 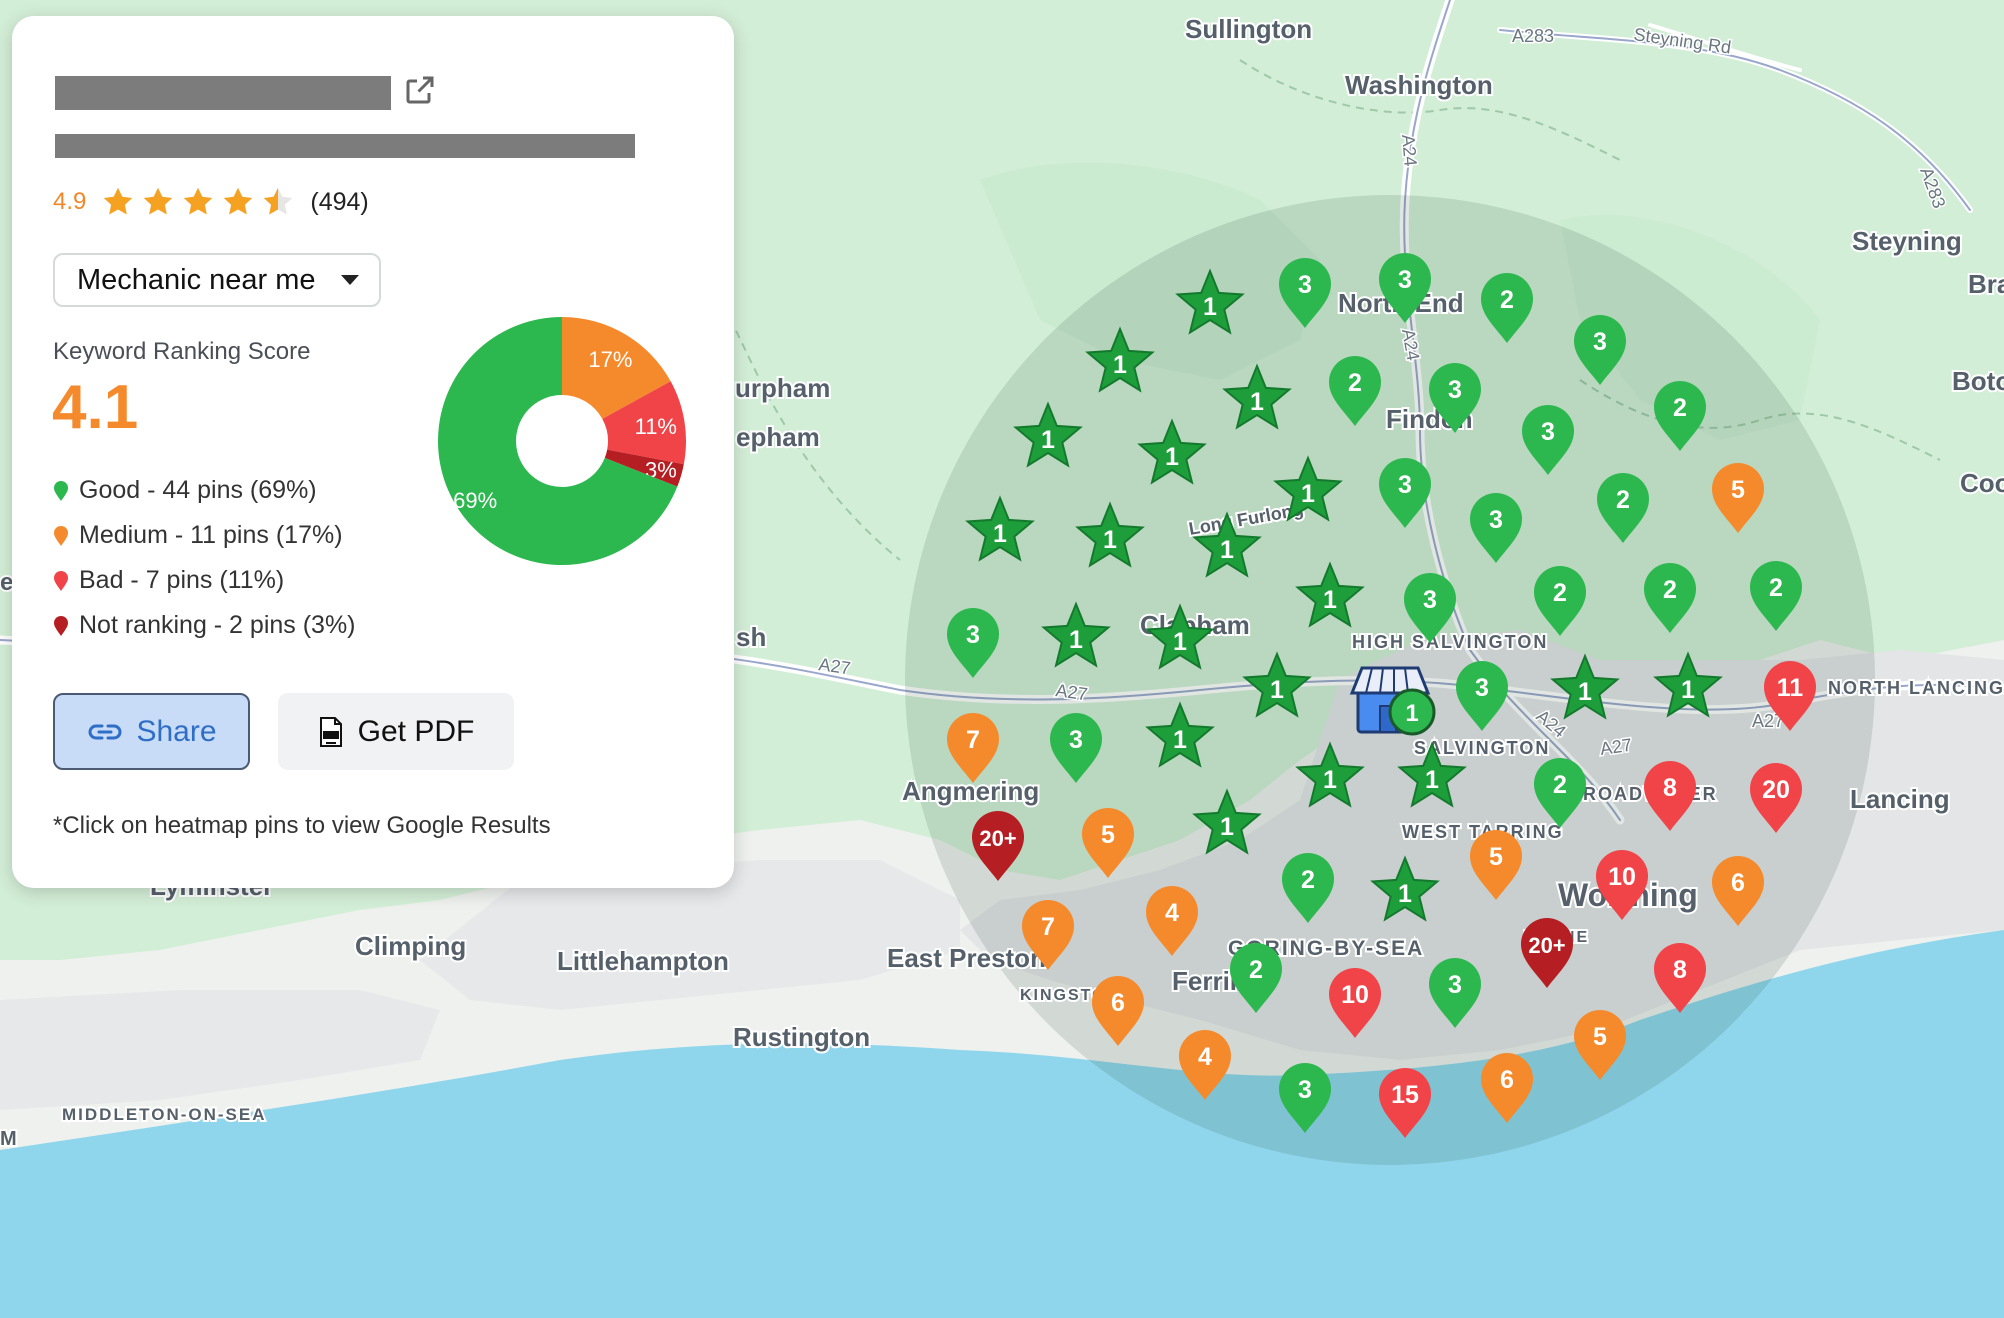 What do you see at coordinates (198, 490) in the screenshot?
I see `legend-label: Good - 44 pins (69%)` at bounding box center [198, 490].